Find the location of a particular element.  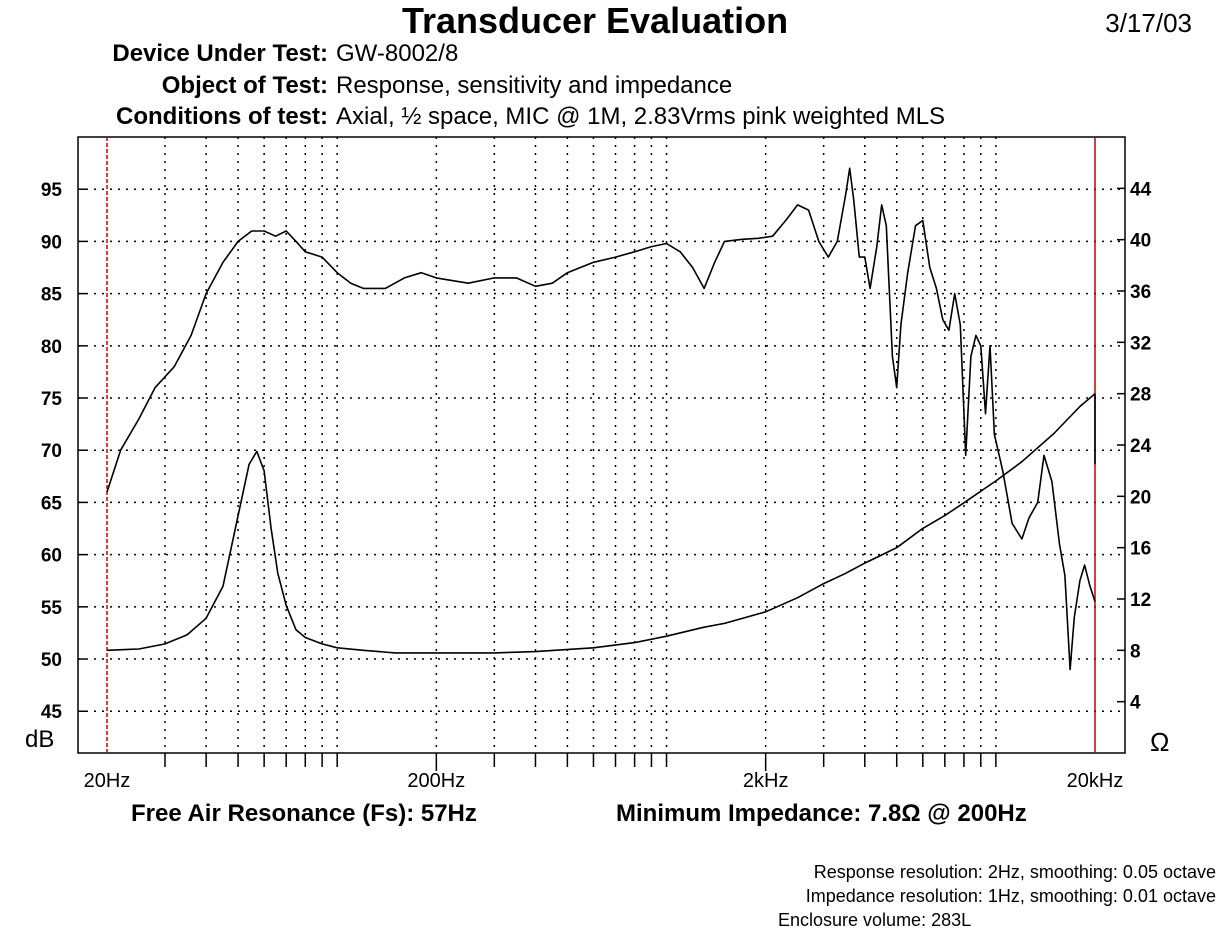

y-tick-label-left: 85 is located at coordinates (52, 295).